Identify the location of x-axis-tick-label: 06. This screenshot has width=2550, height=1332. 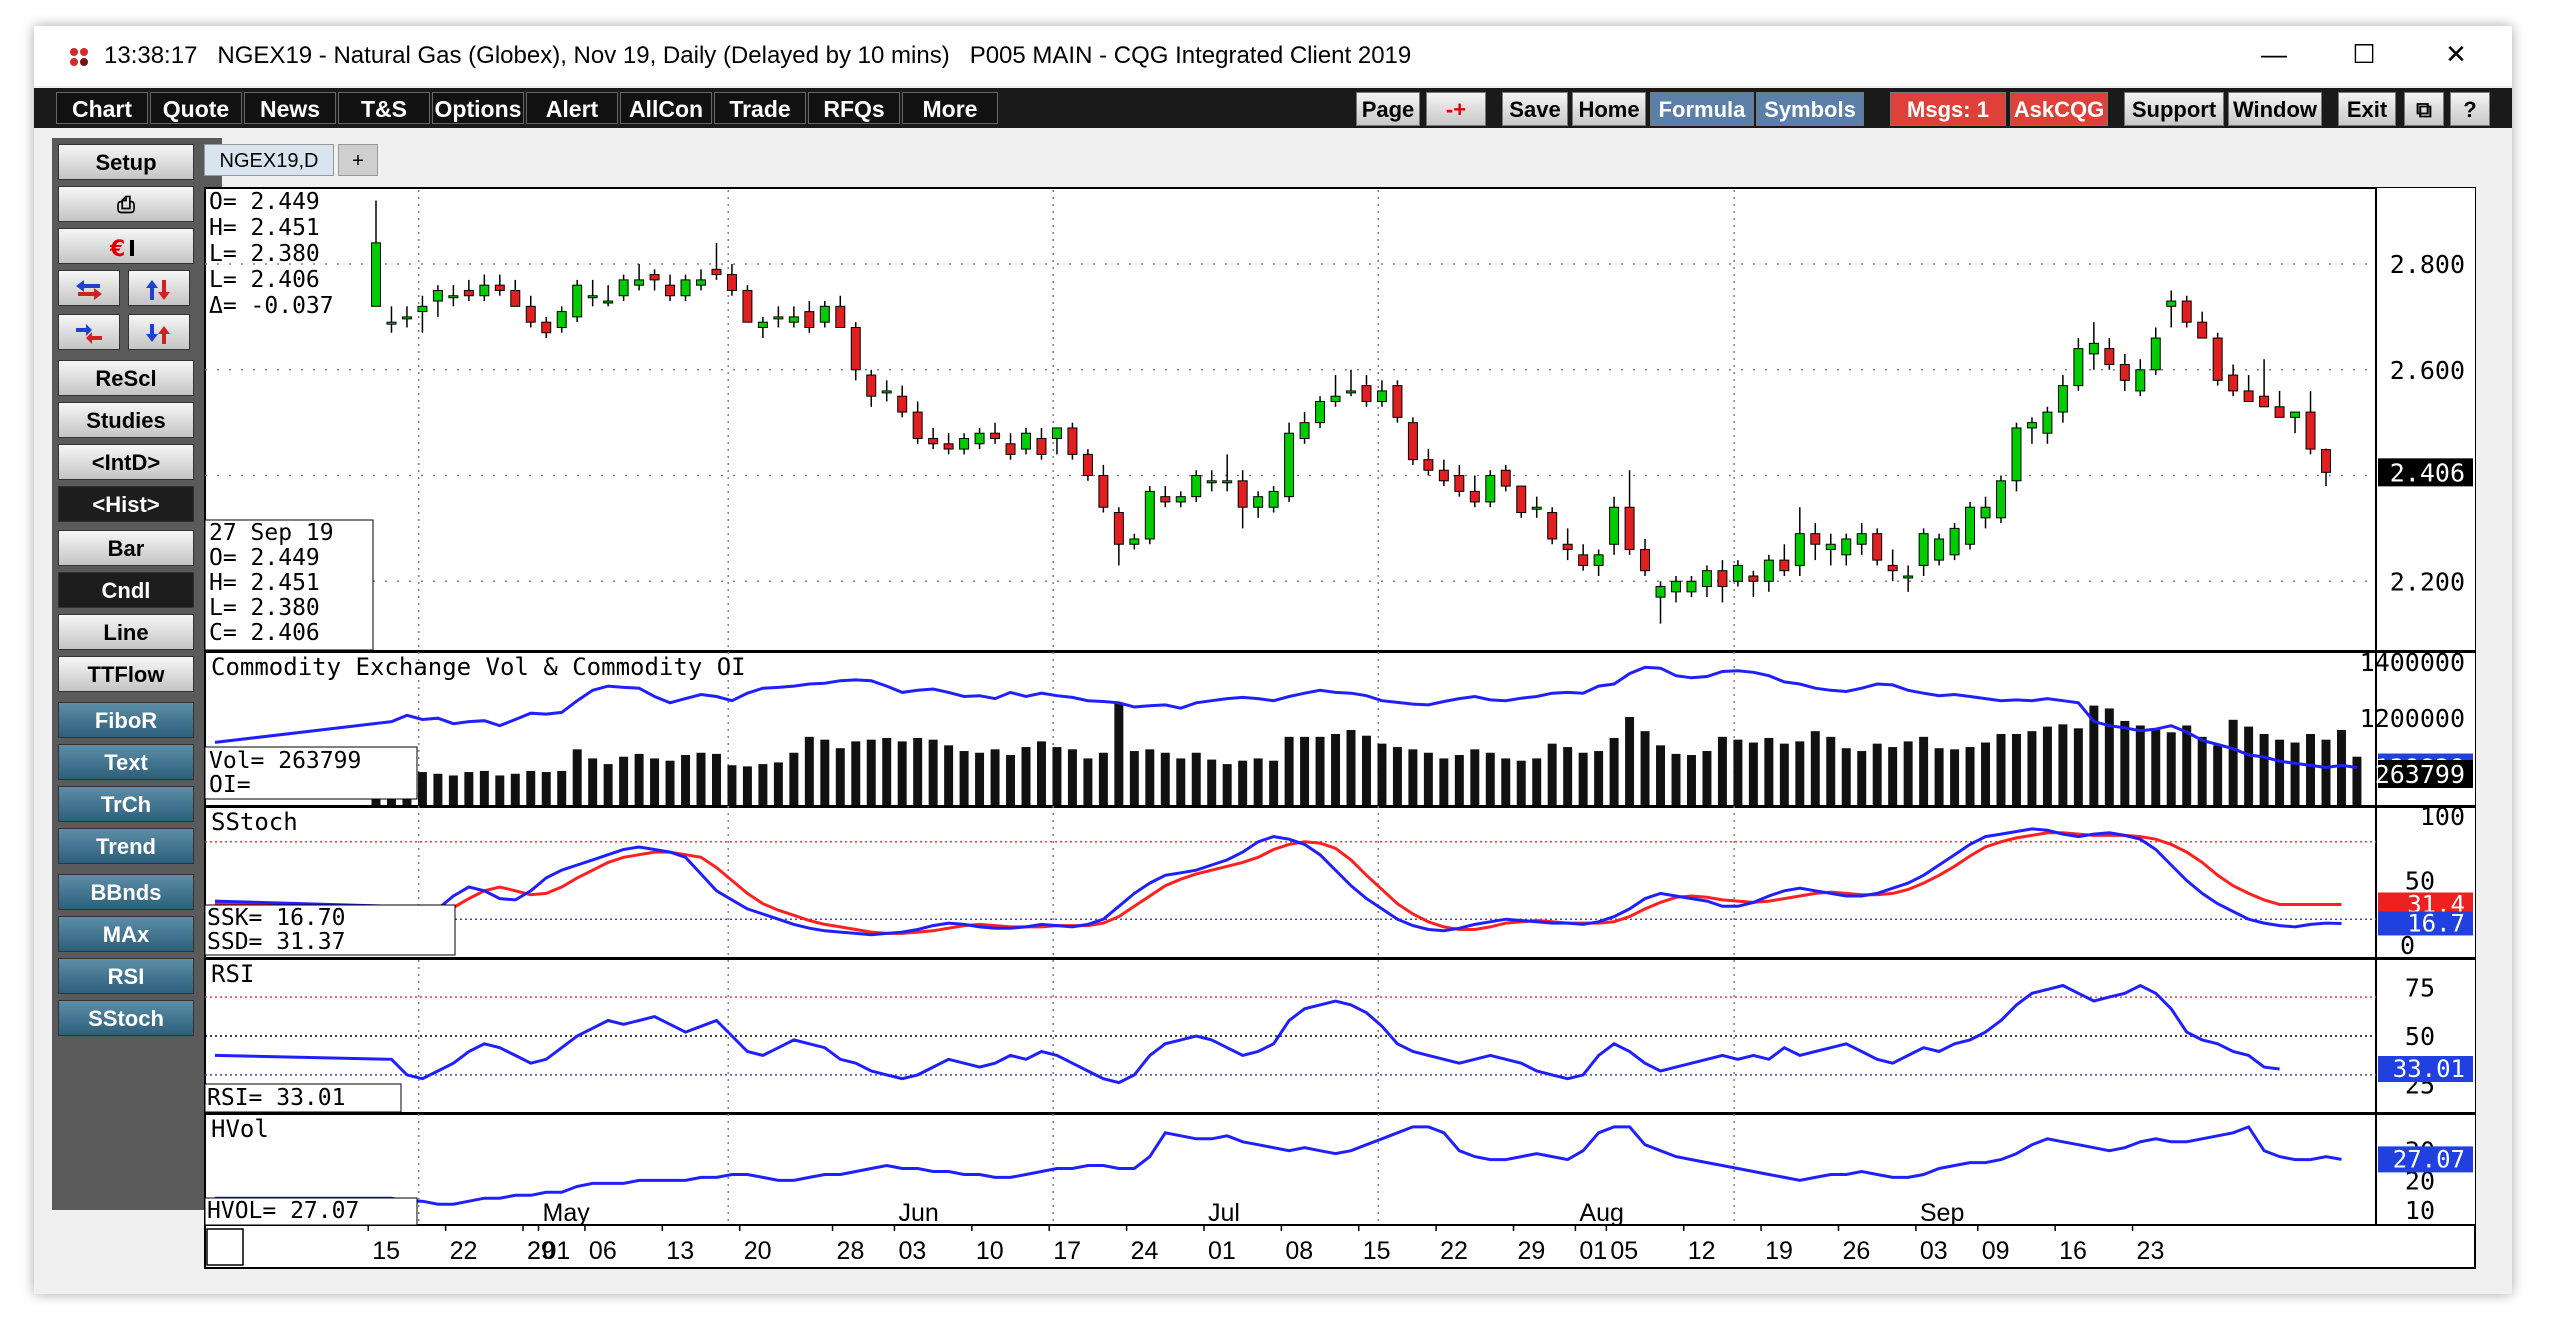
(603, 1251).